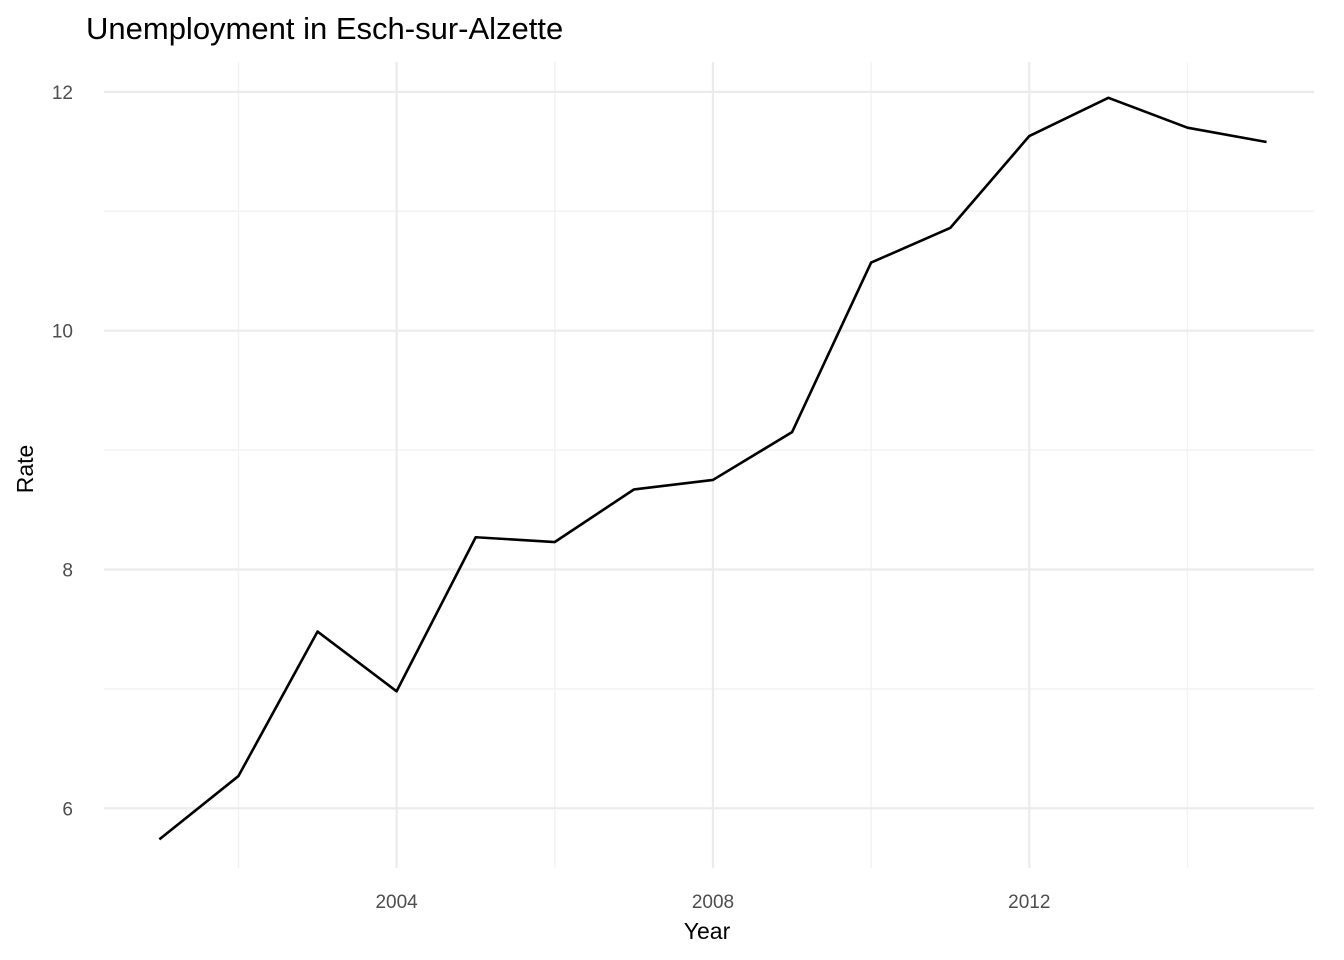 The image size is (1344, 960). I want to click on x-tick-label: 2012, so click(1029, 902).